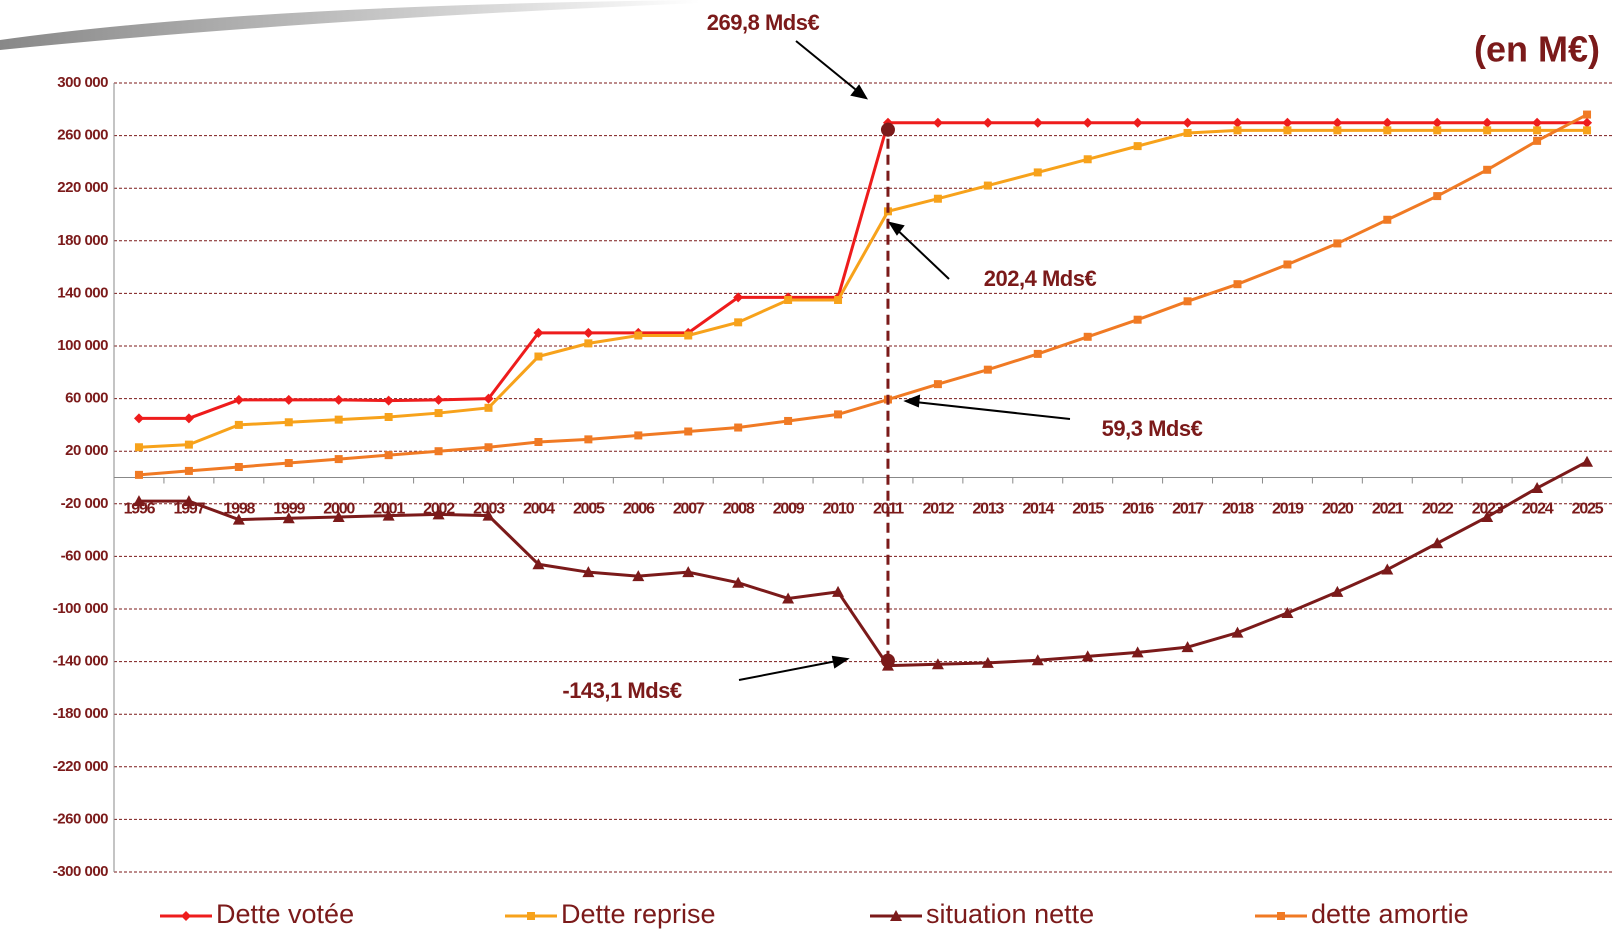  Describe the element at coordinates (1152, 428) in the screenshot. I see `annotation: 59,3 Mds€` at that location.